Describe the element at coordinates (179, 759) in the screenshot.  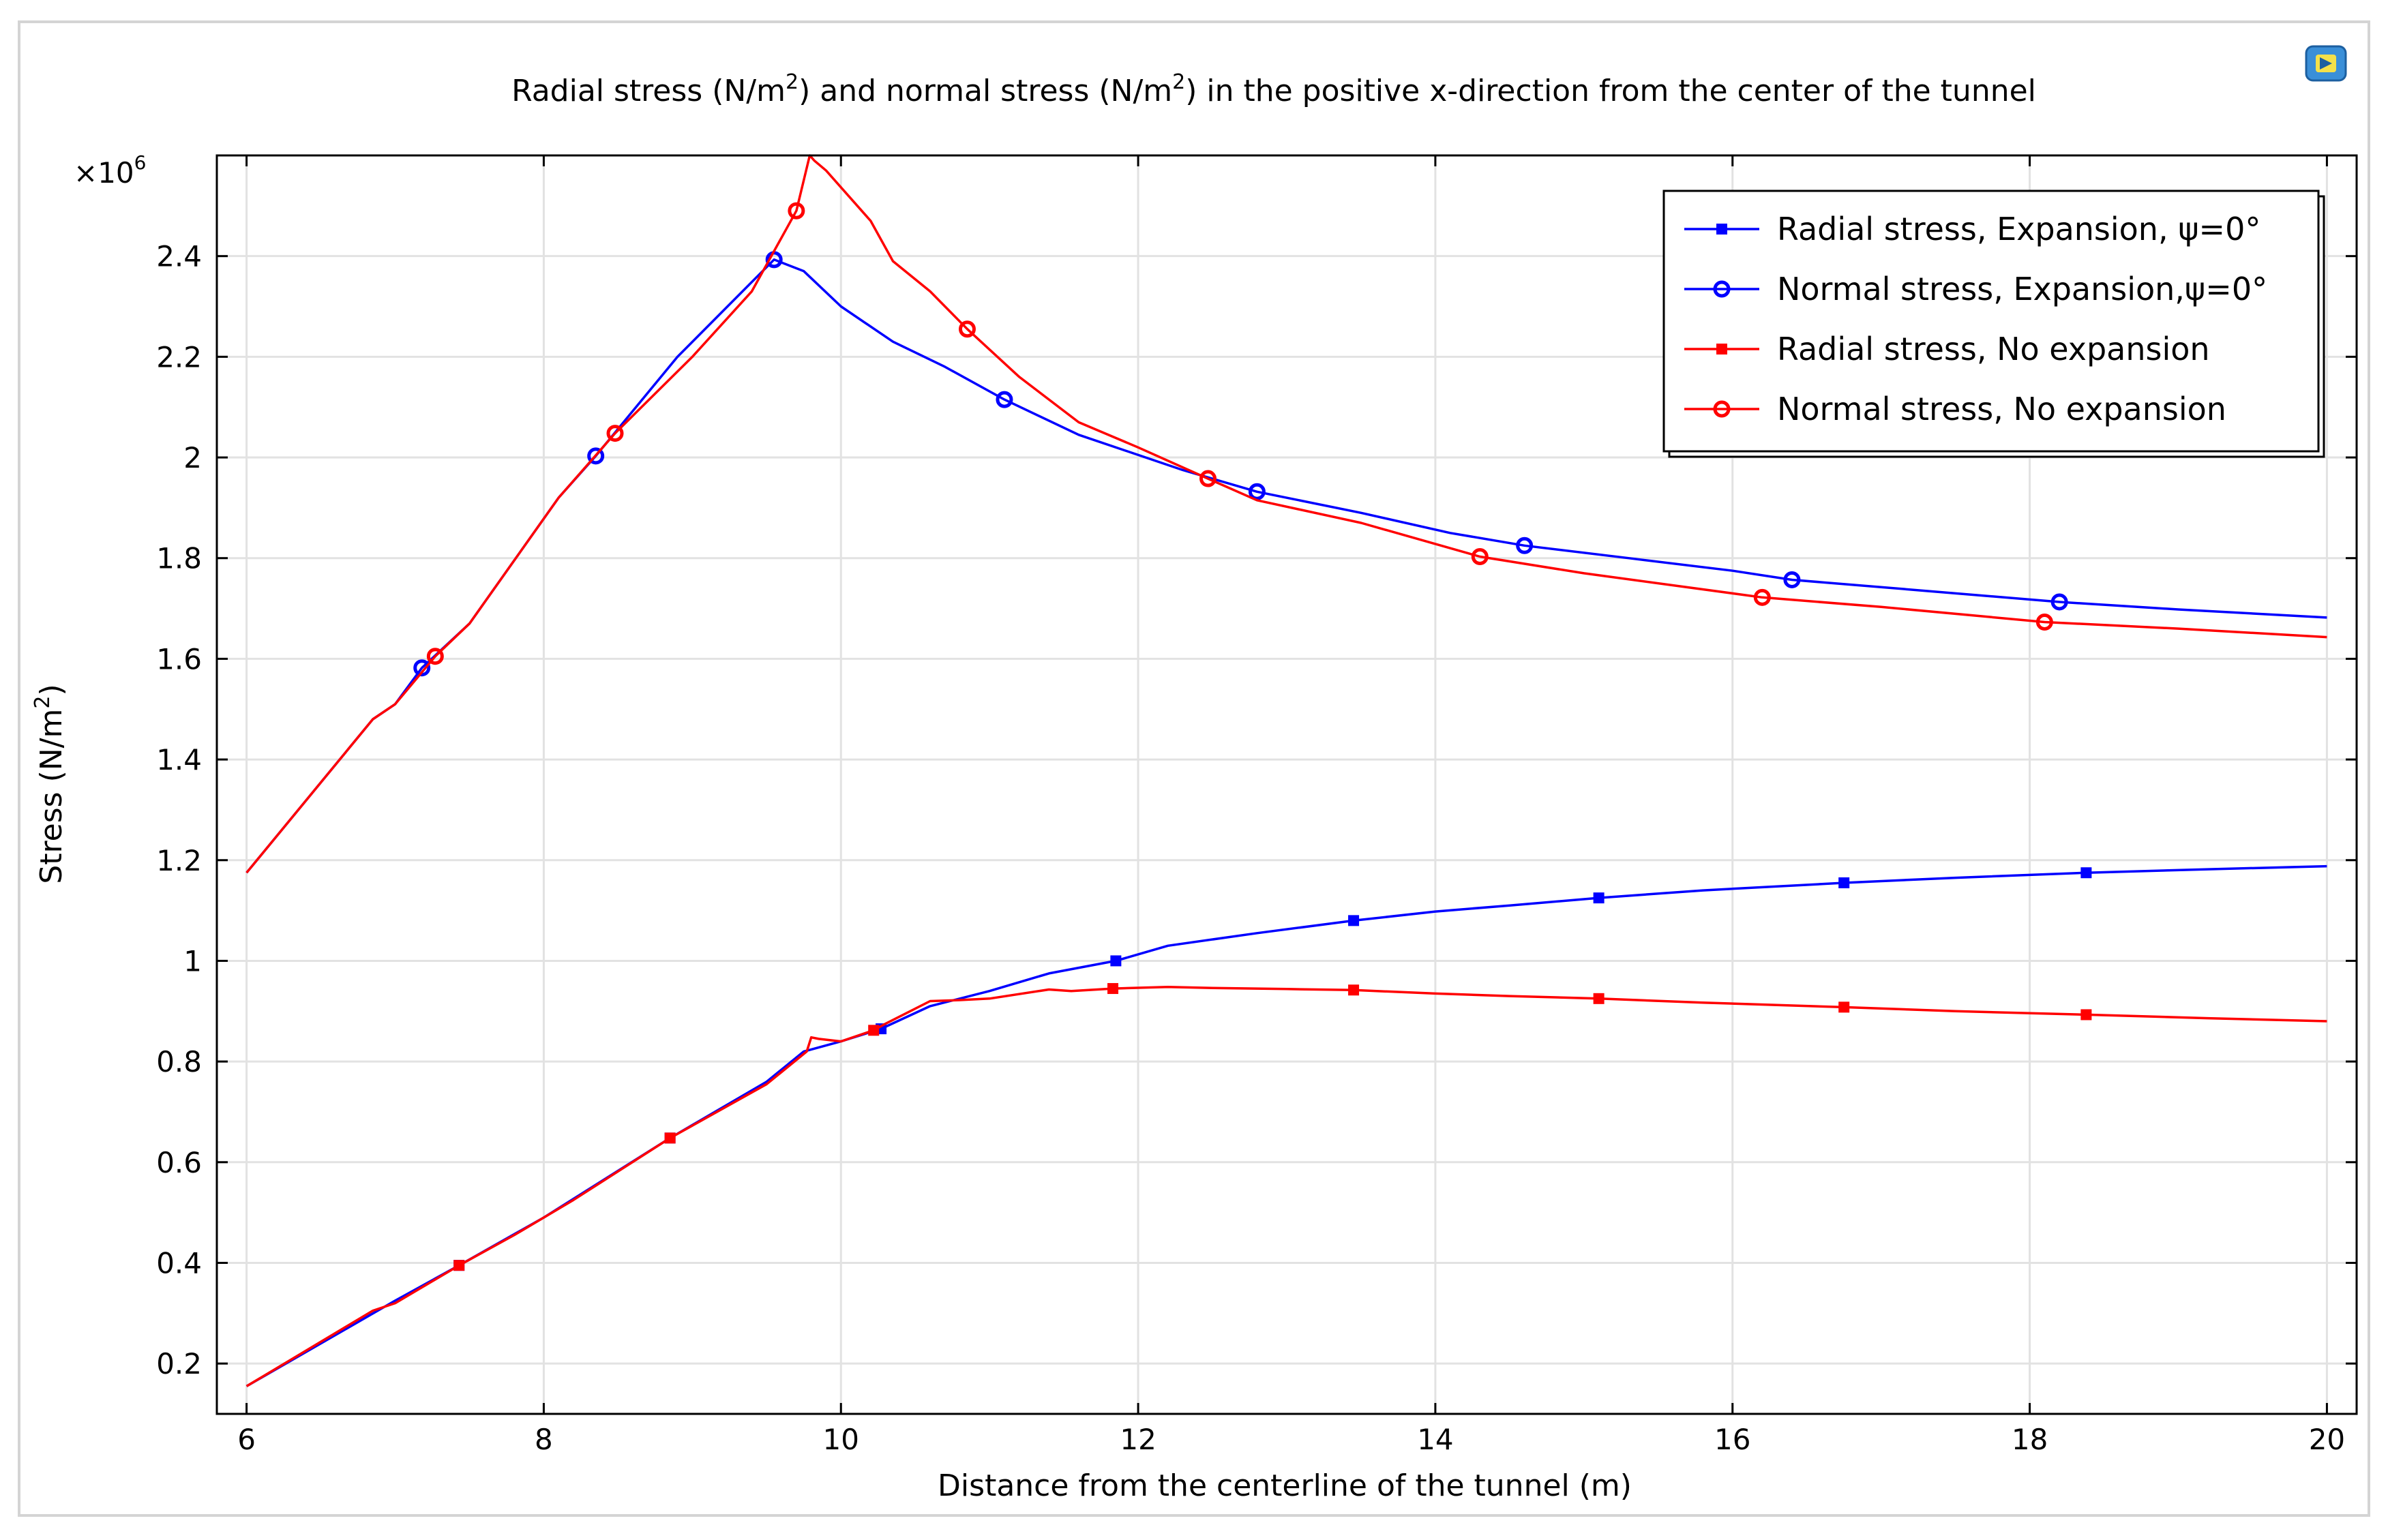
I see `y-tick-label: 1.4` at that location.